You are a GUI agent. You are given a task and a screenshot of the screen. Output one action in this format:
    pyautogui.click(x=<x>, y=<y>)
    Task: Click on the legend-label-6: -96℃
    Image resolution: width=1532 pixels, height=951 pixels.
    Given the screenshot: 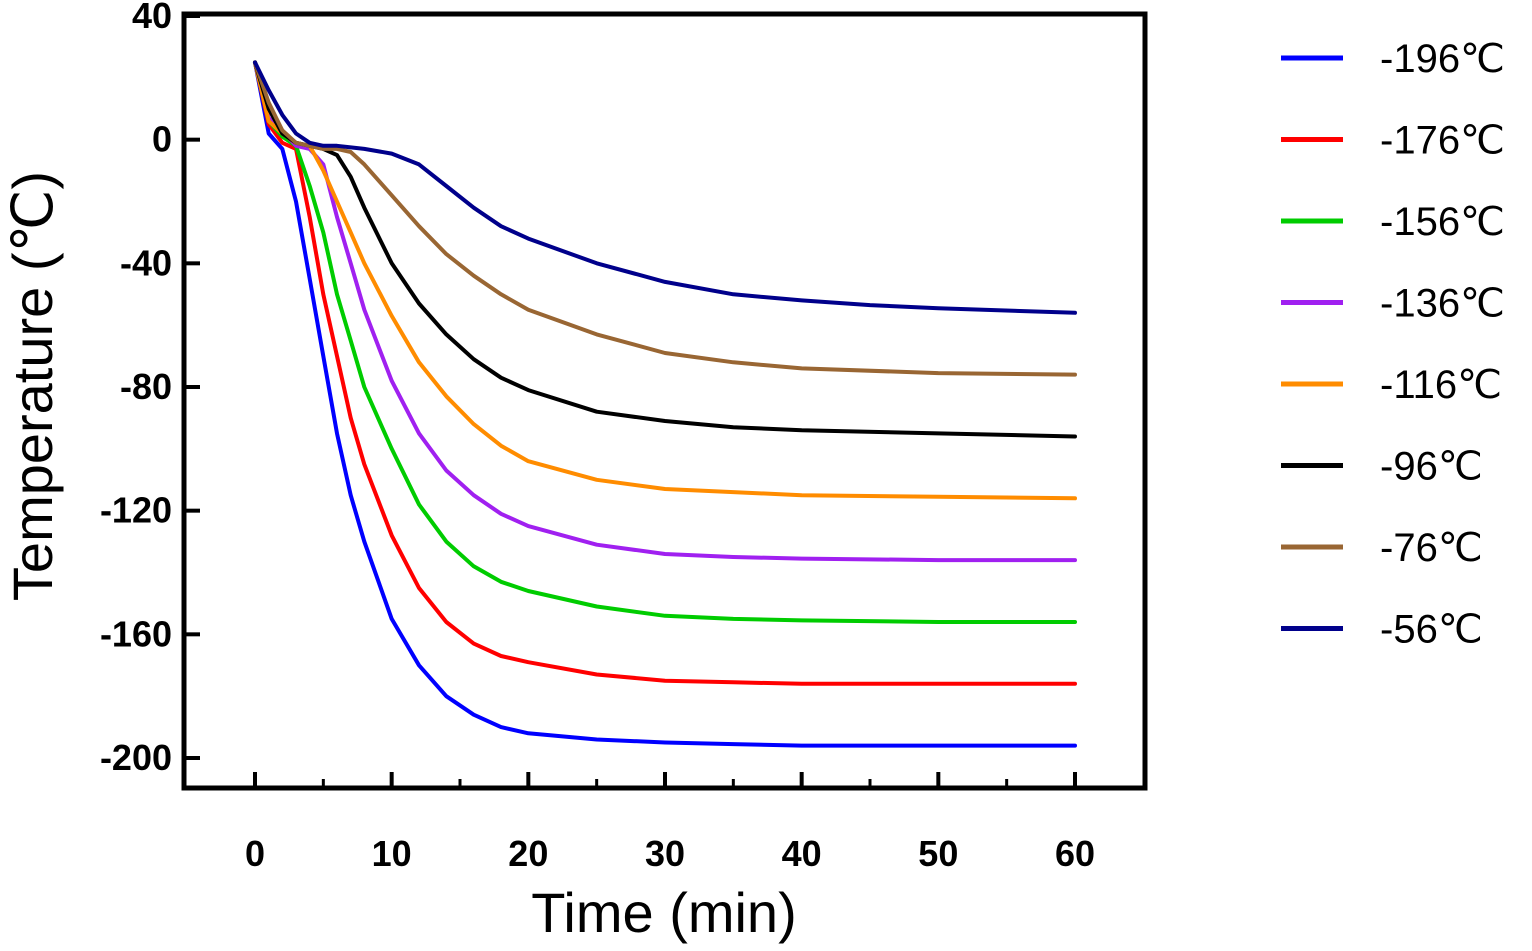 What is the action you would take?
    pyautogui.click(x=1431, y=467)
    